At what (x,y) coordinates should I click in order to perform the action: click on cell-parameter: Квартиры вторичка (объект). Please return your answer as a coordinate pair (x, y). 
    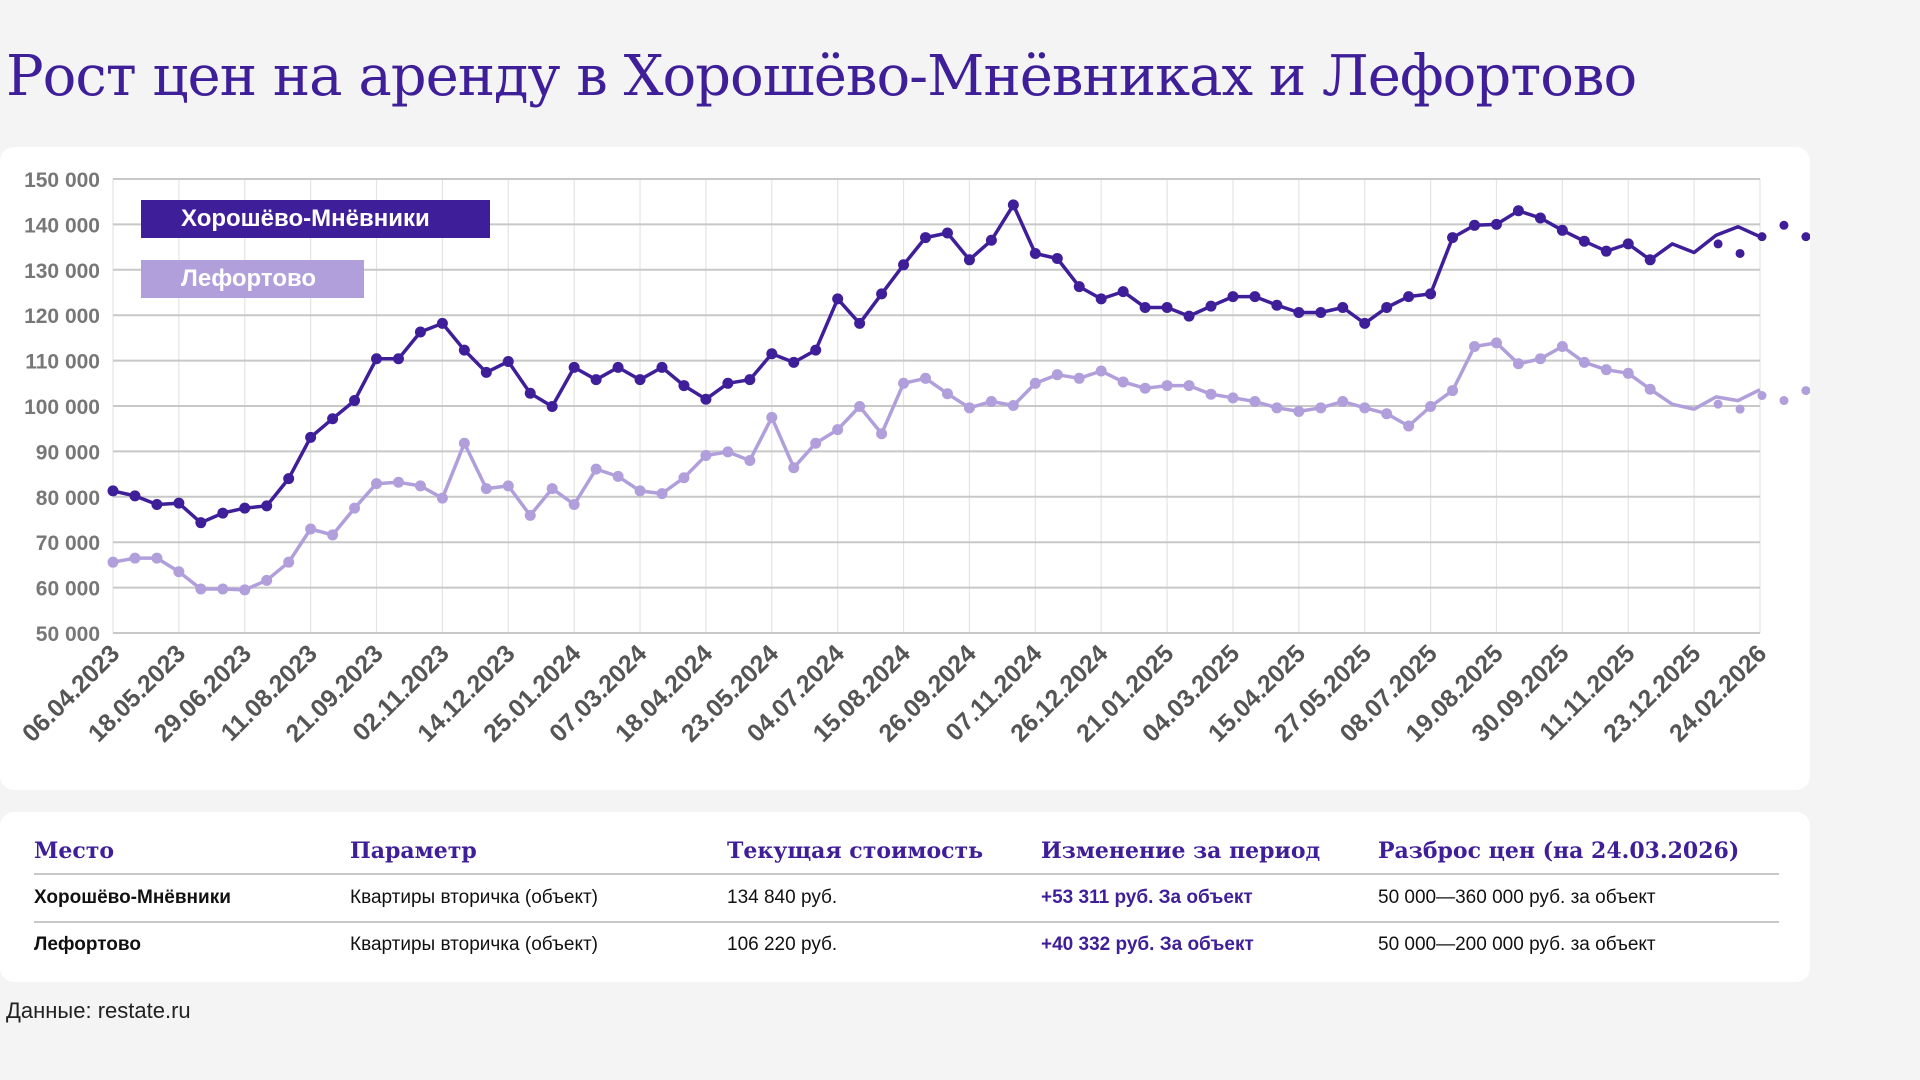
    Looking at the image, I should click on (474, 944).